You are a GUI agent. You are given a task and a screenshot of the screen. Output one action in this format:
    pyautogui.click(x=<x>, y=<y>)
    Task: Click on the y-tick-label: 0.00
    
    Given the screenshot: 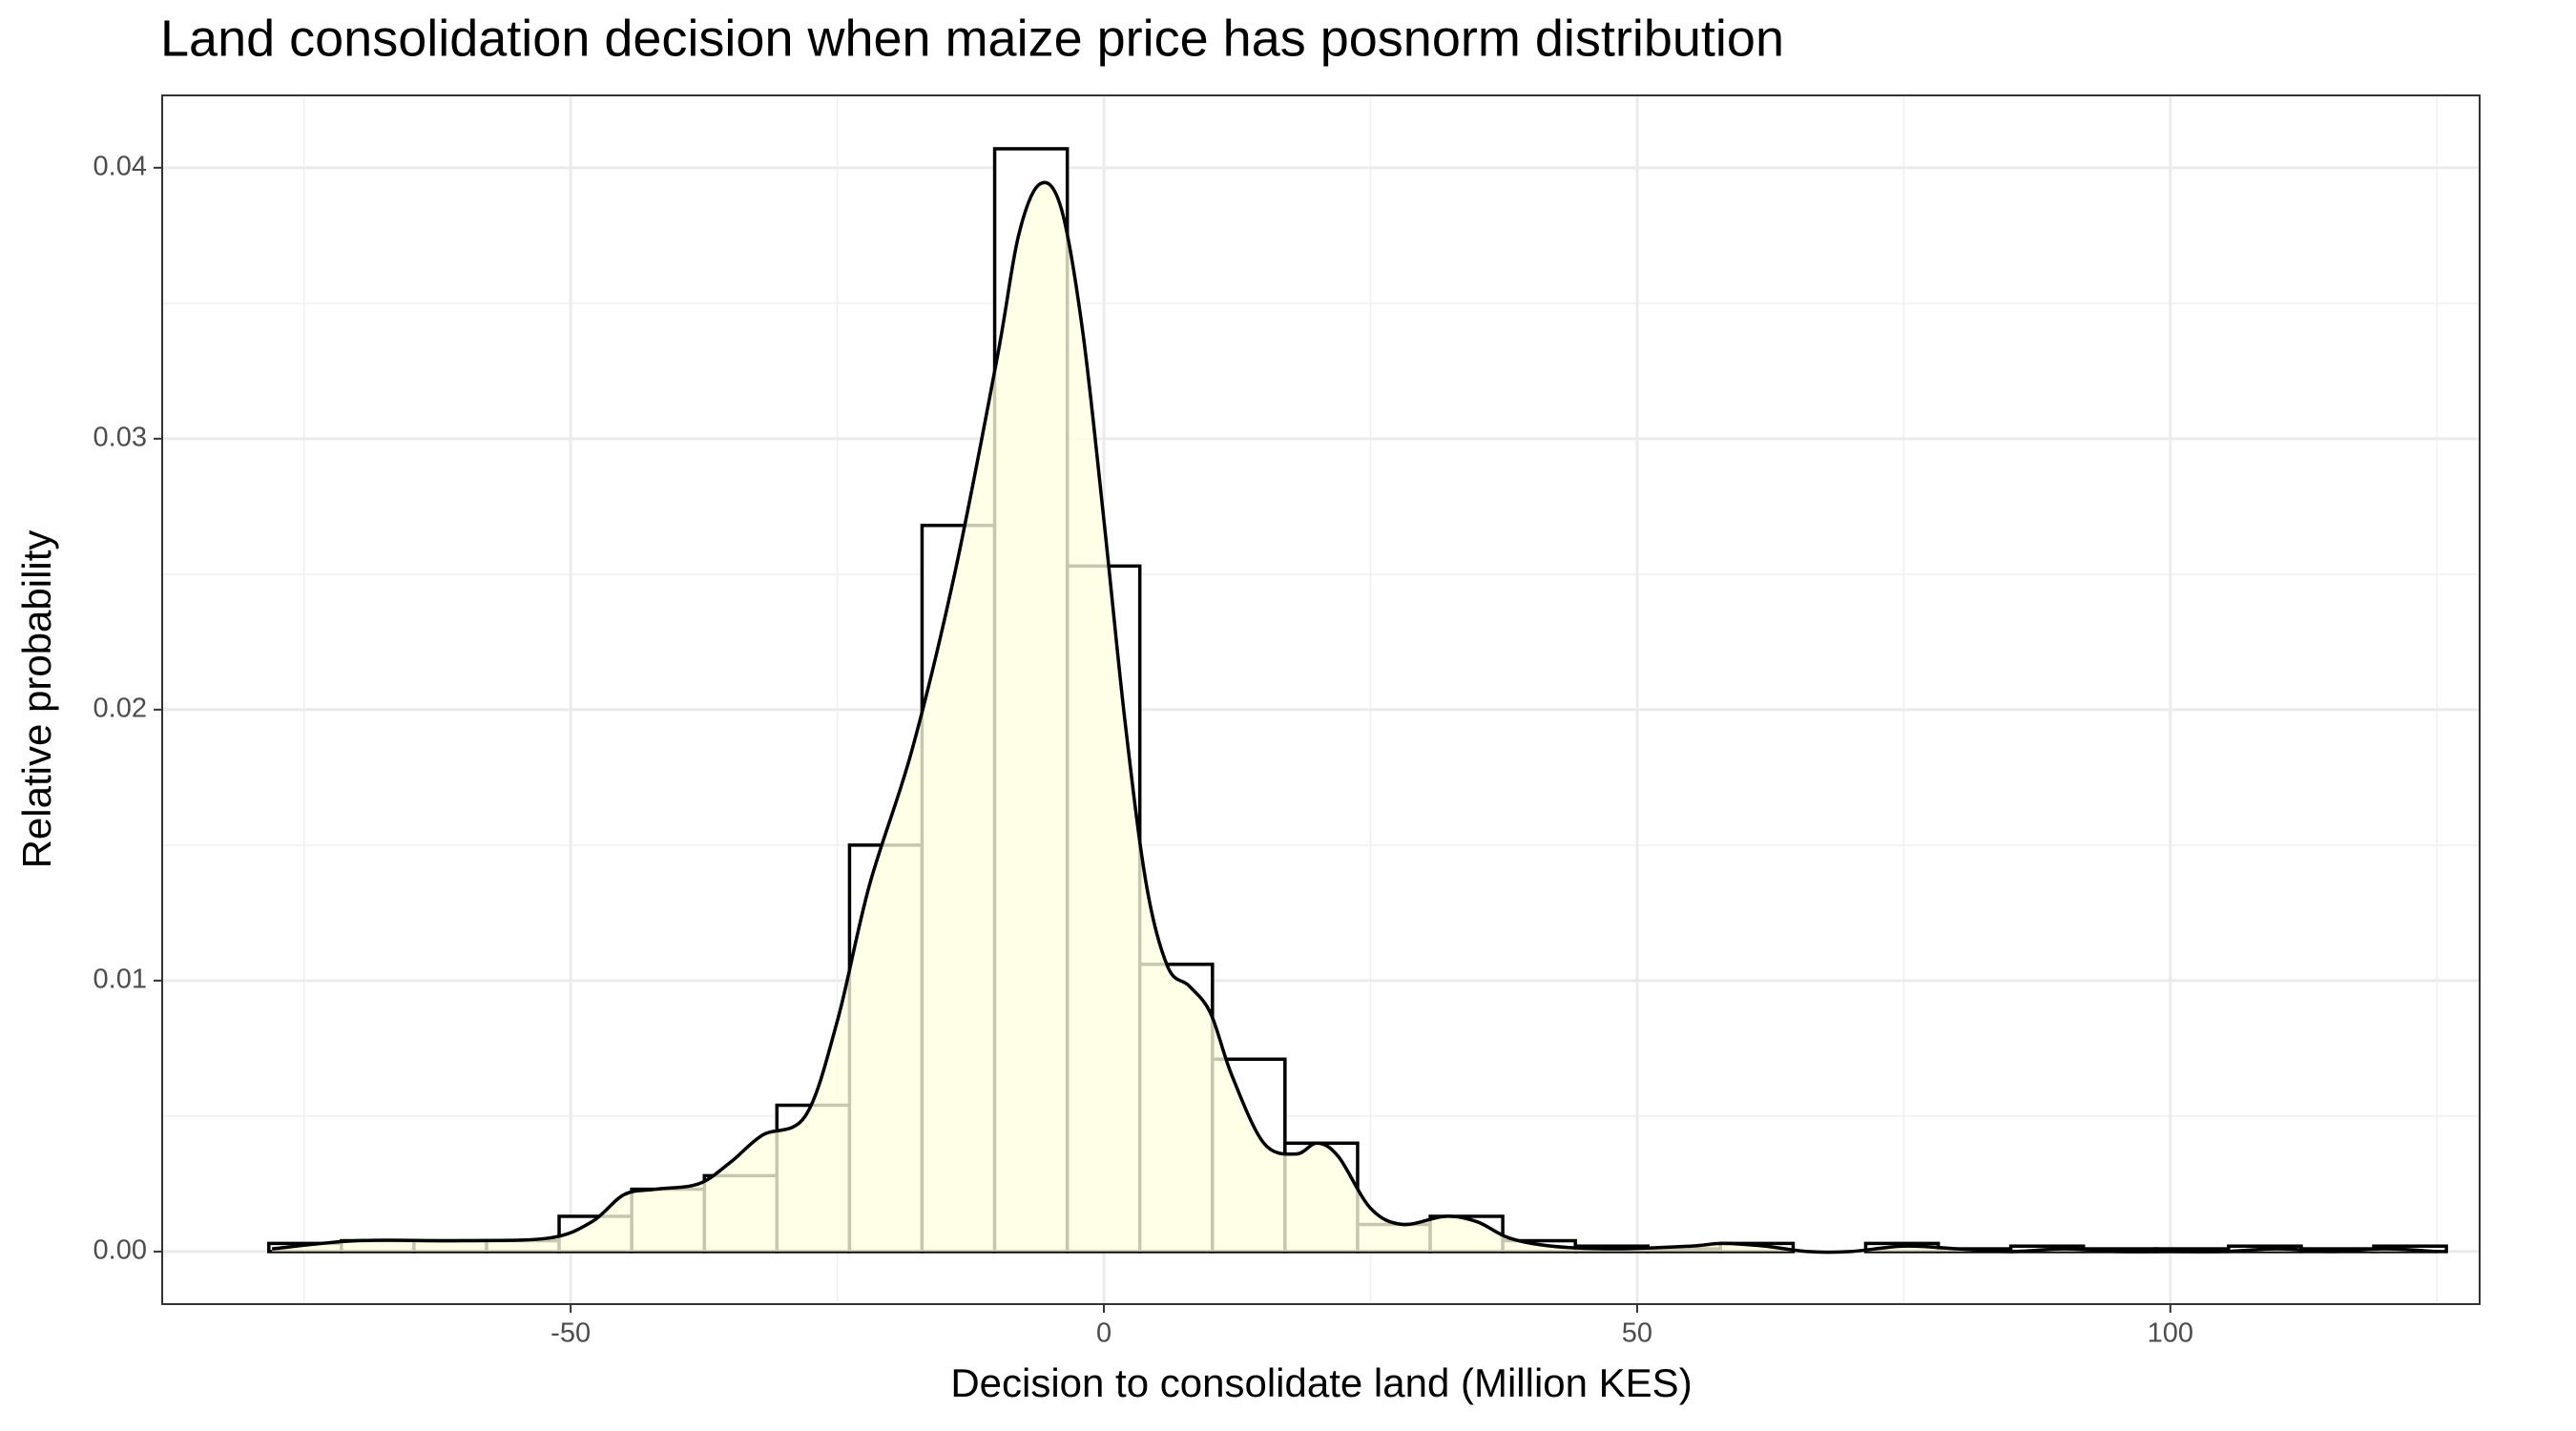 What is the action you would take?
    pyautogui.click(x=120, y=1250)
    